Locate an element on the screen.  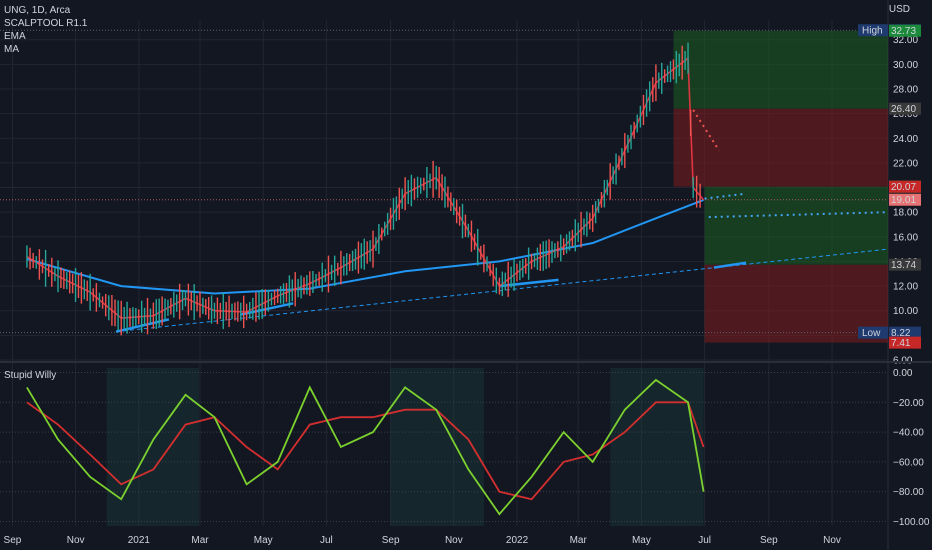
x-tick-1: Nov is located at coordinates (76, 540).